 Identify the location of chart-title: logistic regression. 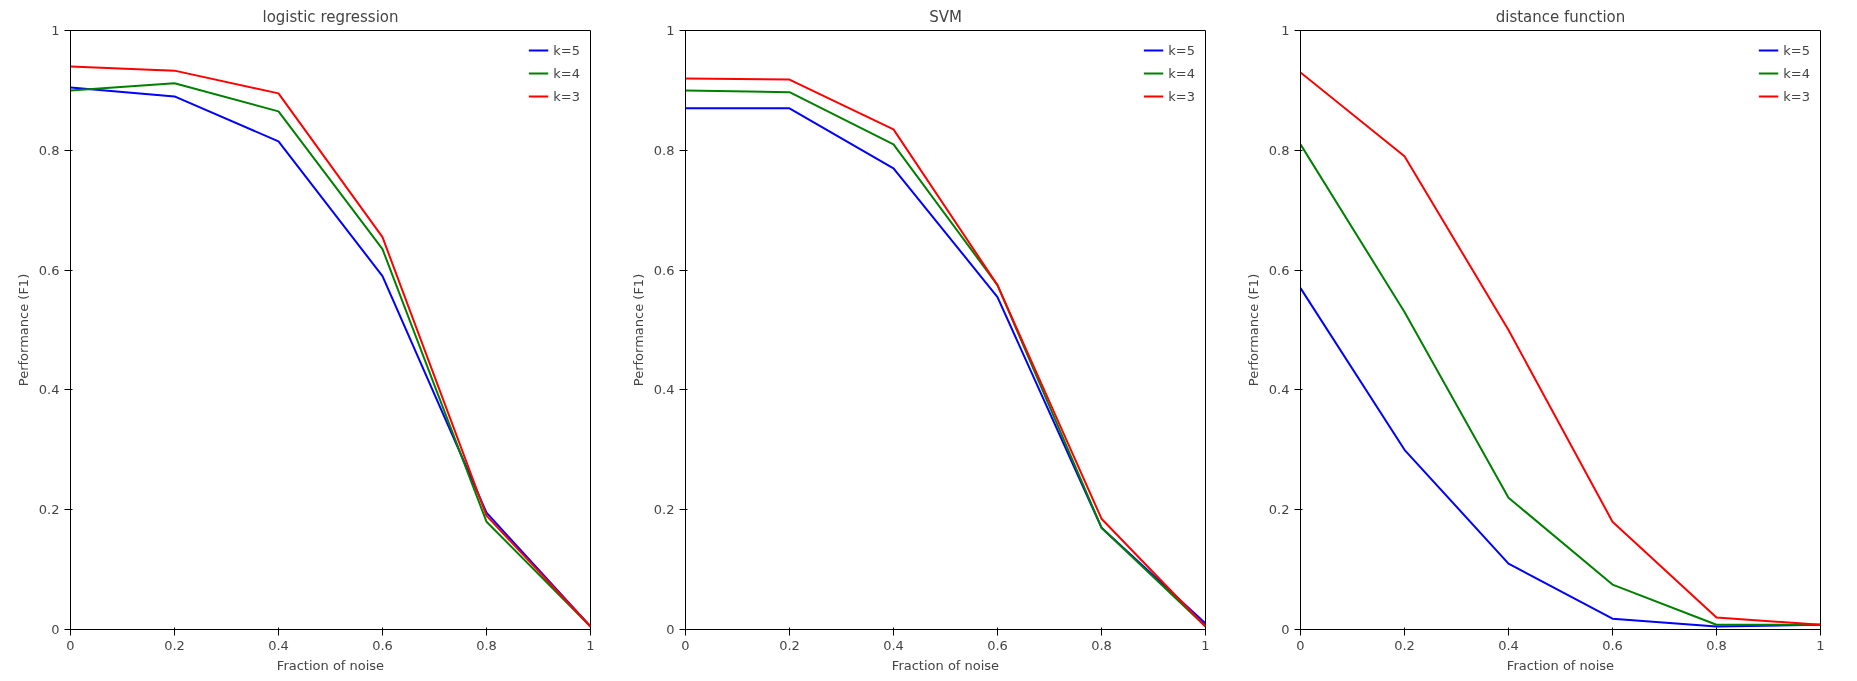
(330, 16).